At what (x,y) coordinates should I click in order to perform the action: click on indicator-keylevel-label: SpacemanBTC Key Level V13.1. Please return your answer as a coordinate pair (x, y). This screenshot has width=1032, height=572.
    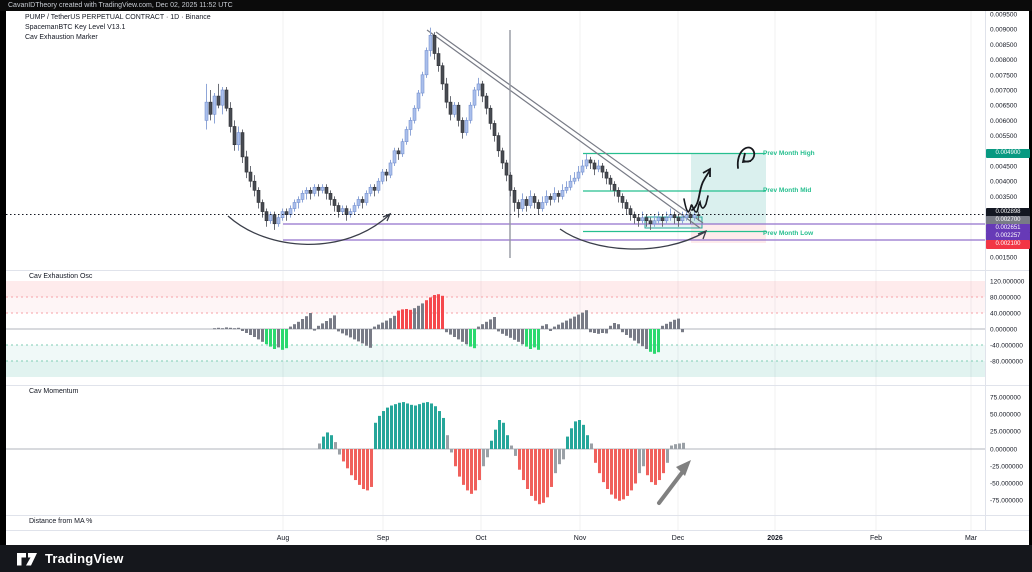
    Looking at the image, I should click on (75, 27).